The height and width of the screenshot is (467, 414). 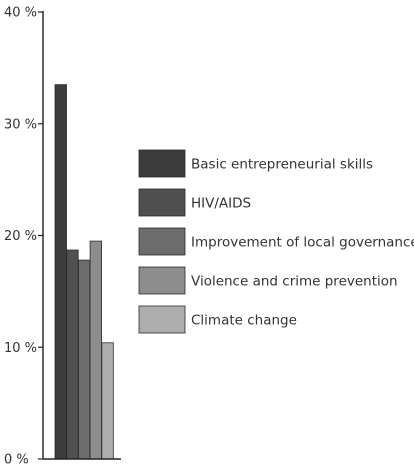 I want to click on legend-item: HIV/AIDS, so click(x=194, y=202).